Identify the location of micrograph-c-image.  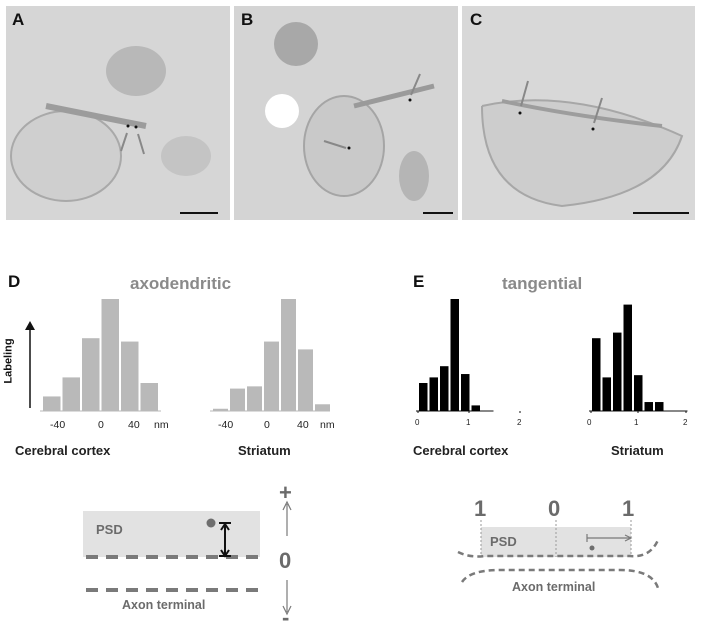
(578, 113).